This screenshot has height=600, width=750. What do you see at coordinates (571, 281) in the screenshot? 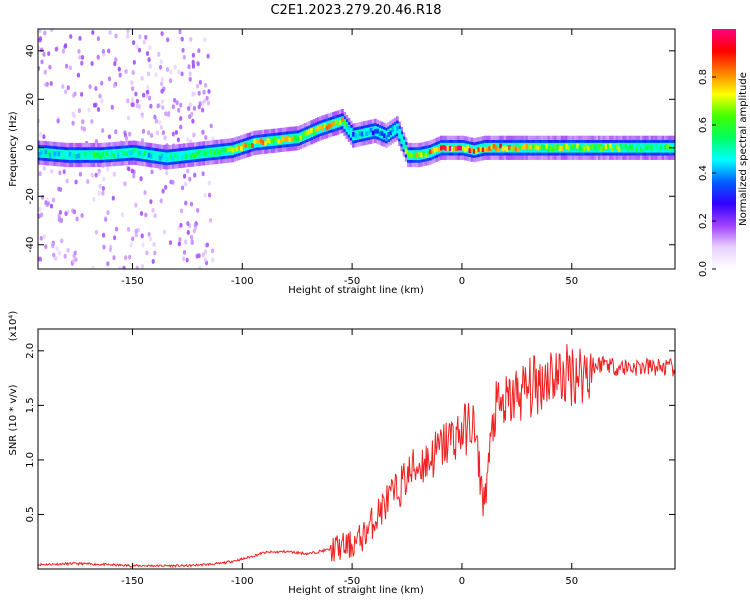
I see `x-tick-label: 50` at bounding box center [571, 281].